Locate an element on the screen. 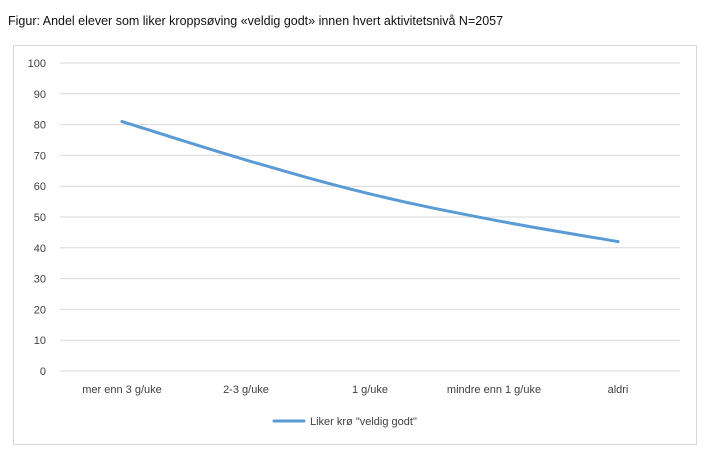 This screenshot has height=462, width=706. y-tick-label: 0 is located at coordinates (43, 372).